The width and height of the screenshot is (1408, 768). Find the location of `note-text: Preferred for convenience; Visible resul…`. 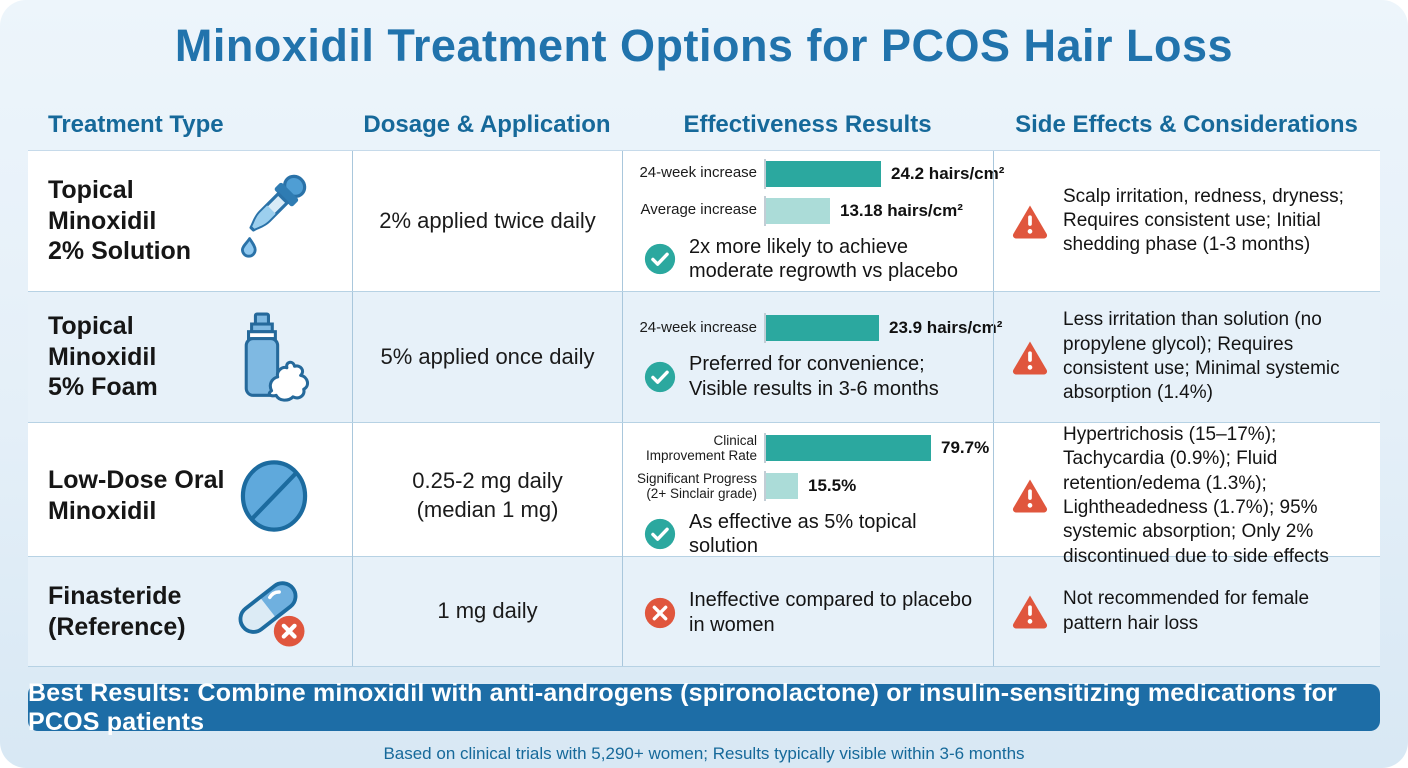

note-text: Preferred for convenience; Visible resul… is located at coordinates (814, 376).